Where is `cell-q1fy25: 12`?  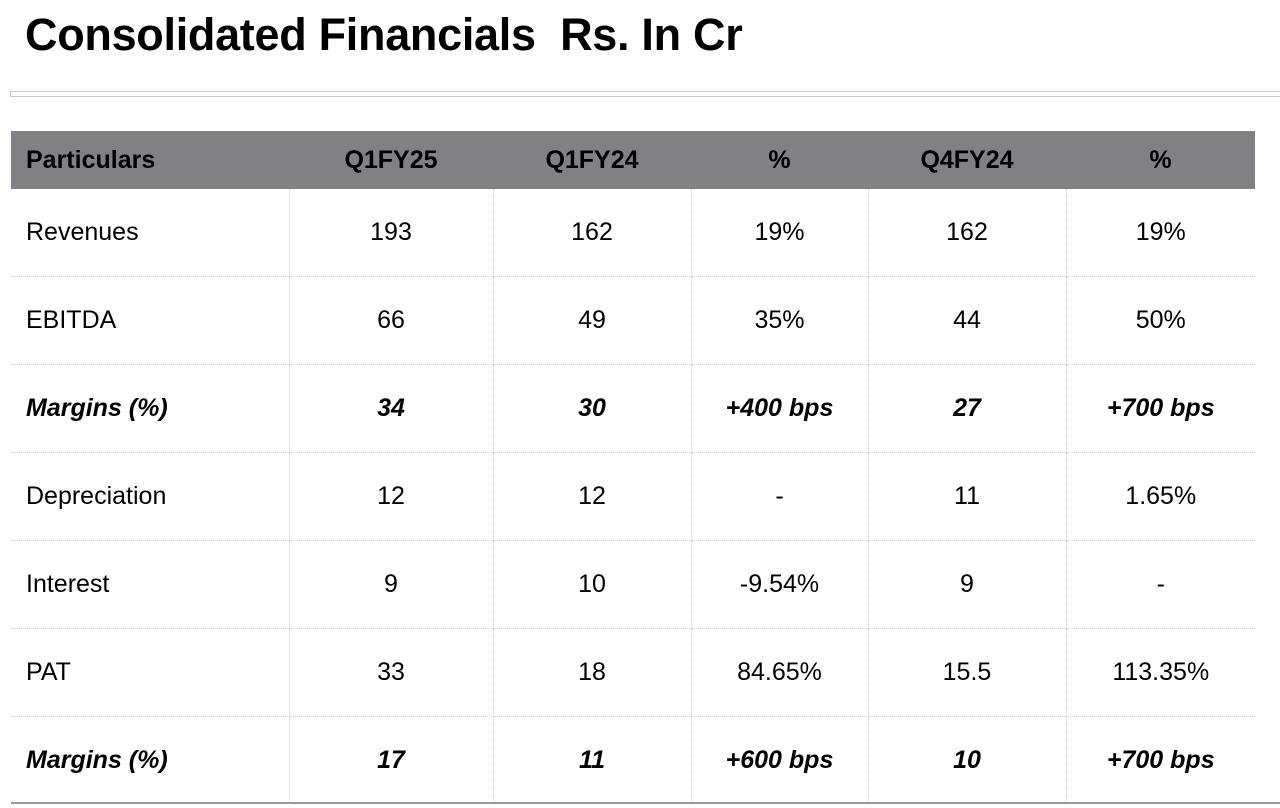 cell-q1fy25: 12 is located at coordinates (391, 496).